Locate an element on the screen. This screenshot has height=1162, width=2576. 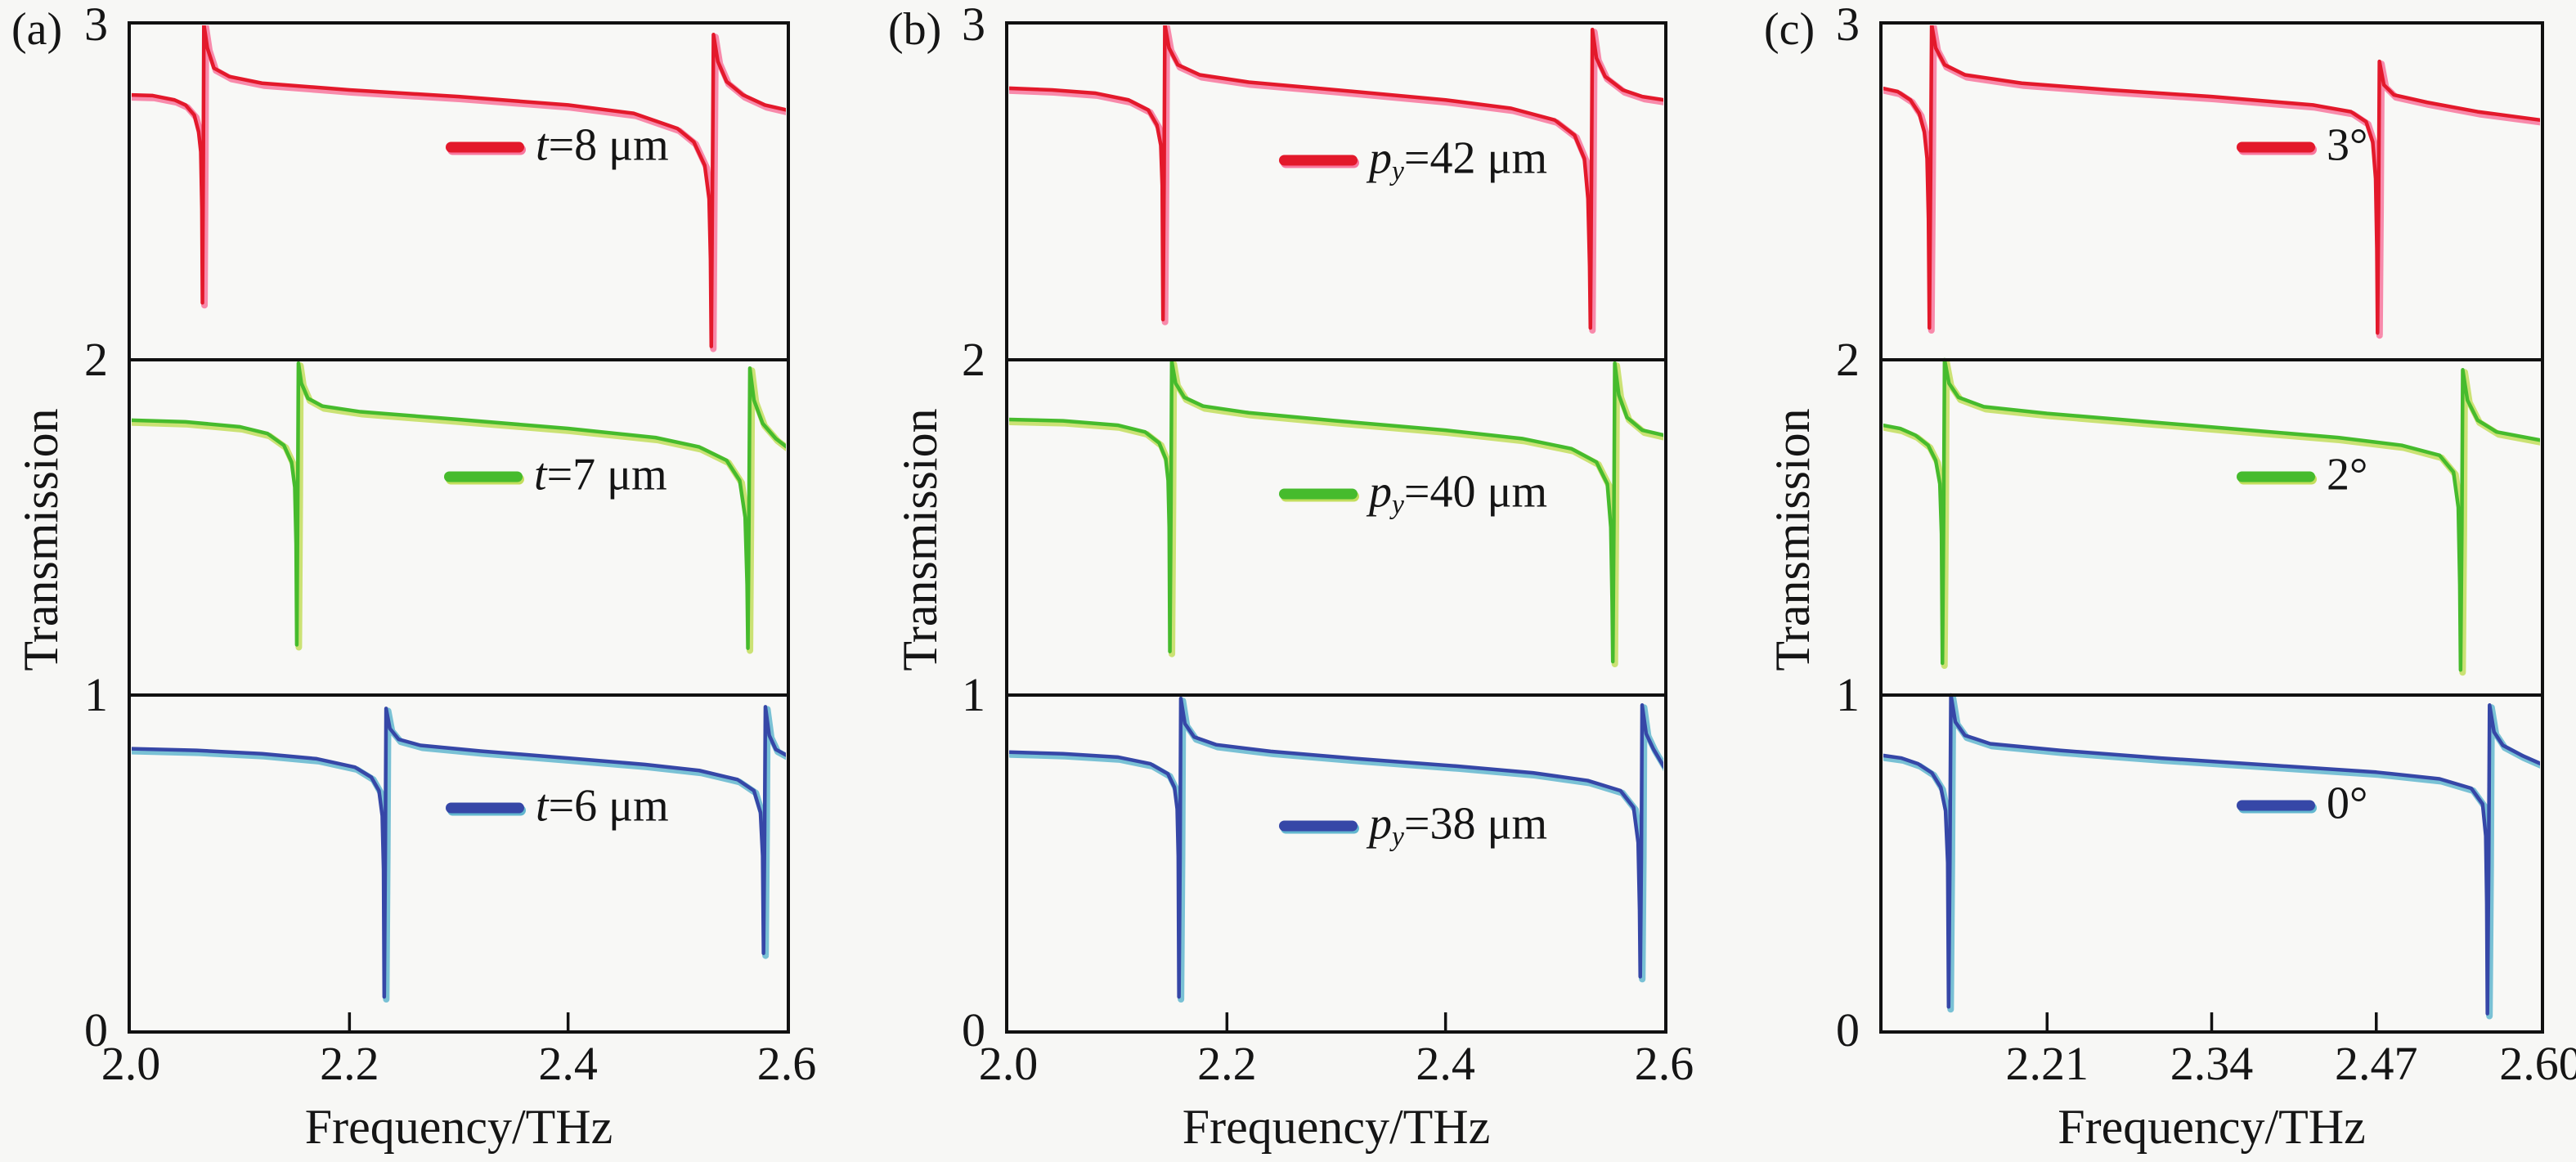
legend-item: t=7 μm is located at coordinates (556, 477).